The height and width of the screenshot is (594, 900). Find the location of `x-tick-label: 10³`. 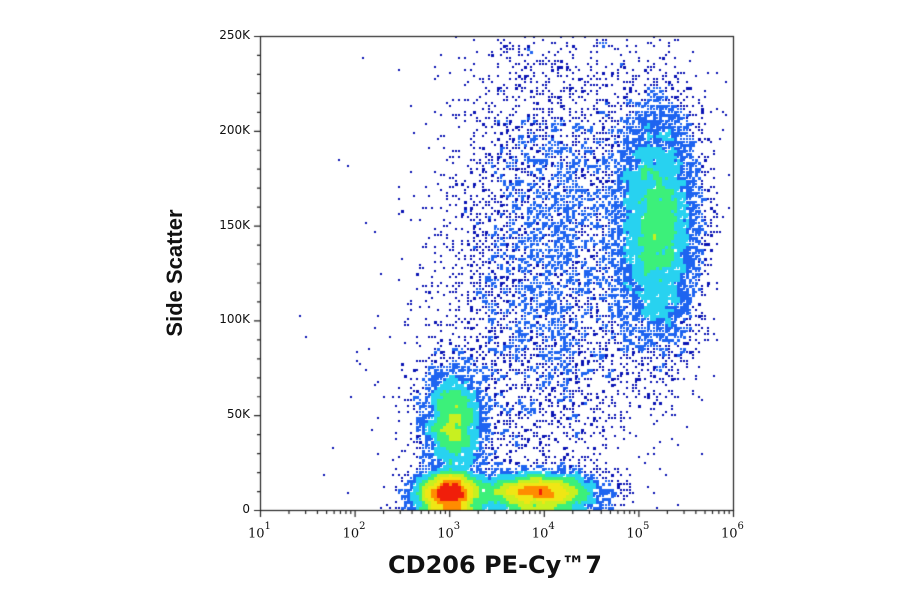

x-tick-label: 10³ is located at coordinates (449, 531).